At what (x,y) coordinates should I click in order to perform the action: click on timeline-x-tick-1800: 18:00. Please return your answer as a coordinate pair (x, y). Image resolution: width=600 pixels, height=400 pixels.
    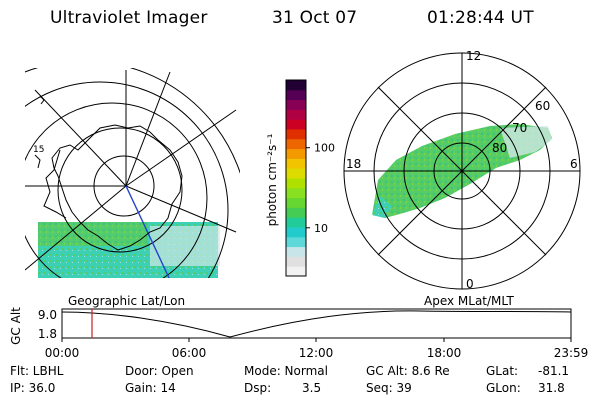
    Looking at the image, I should click on (444, 353).